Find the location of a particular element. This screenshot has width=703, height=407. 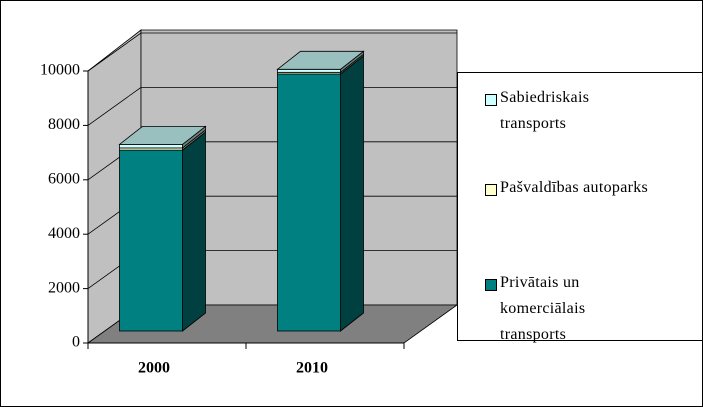

legend-label: Pašvaldības autoparks is located at coordinates (574, 187).